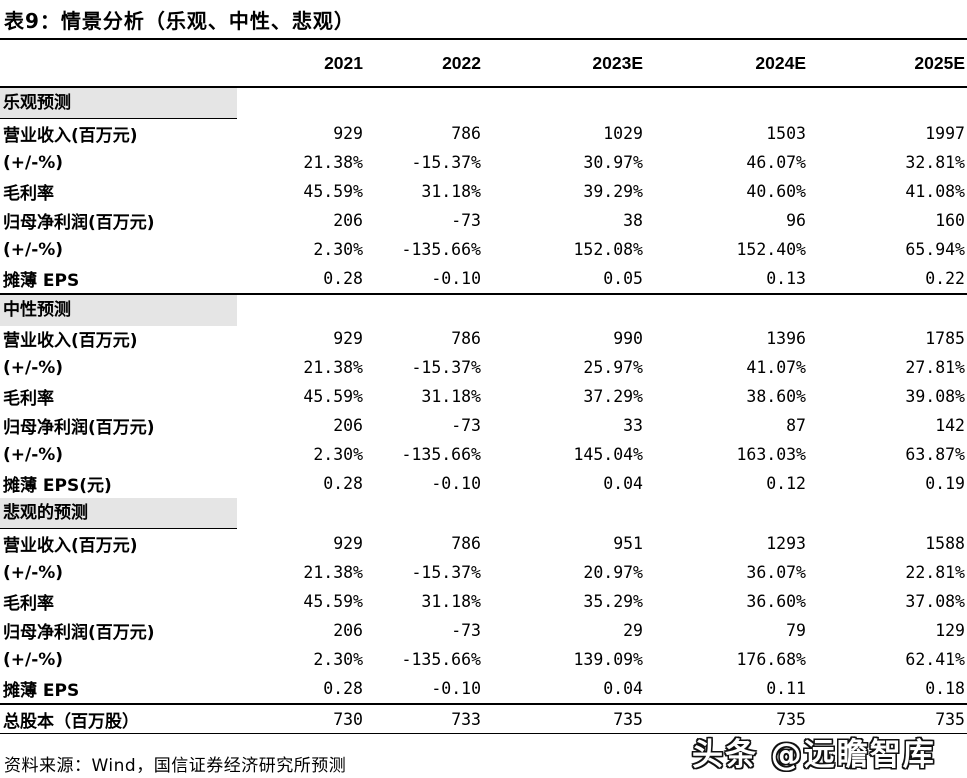 This screenshot has height=778, width=967. What do you see at coordinates (613, 162) in the screenshot?
I see `cell-value: 30.97%` at bounding box center [613, 162].